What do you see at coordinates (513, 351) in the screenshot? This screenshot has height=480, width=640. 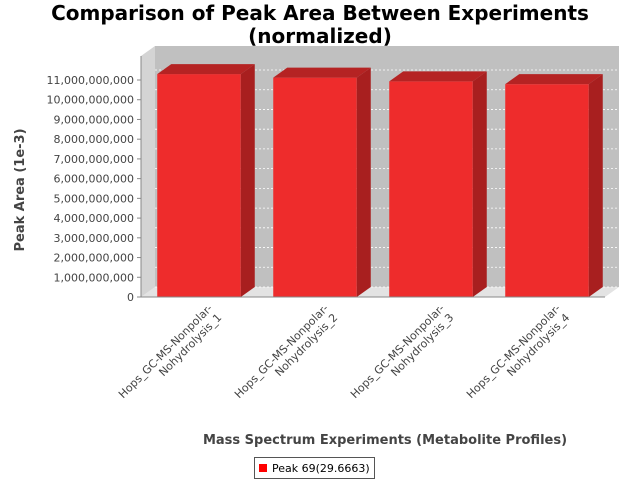 I see `x-category-label-4-line-1: Hops_GC-MS-Nonpolar-` at bounding box center [513, 351].